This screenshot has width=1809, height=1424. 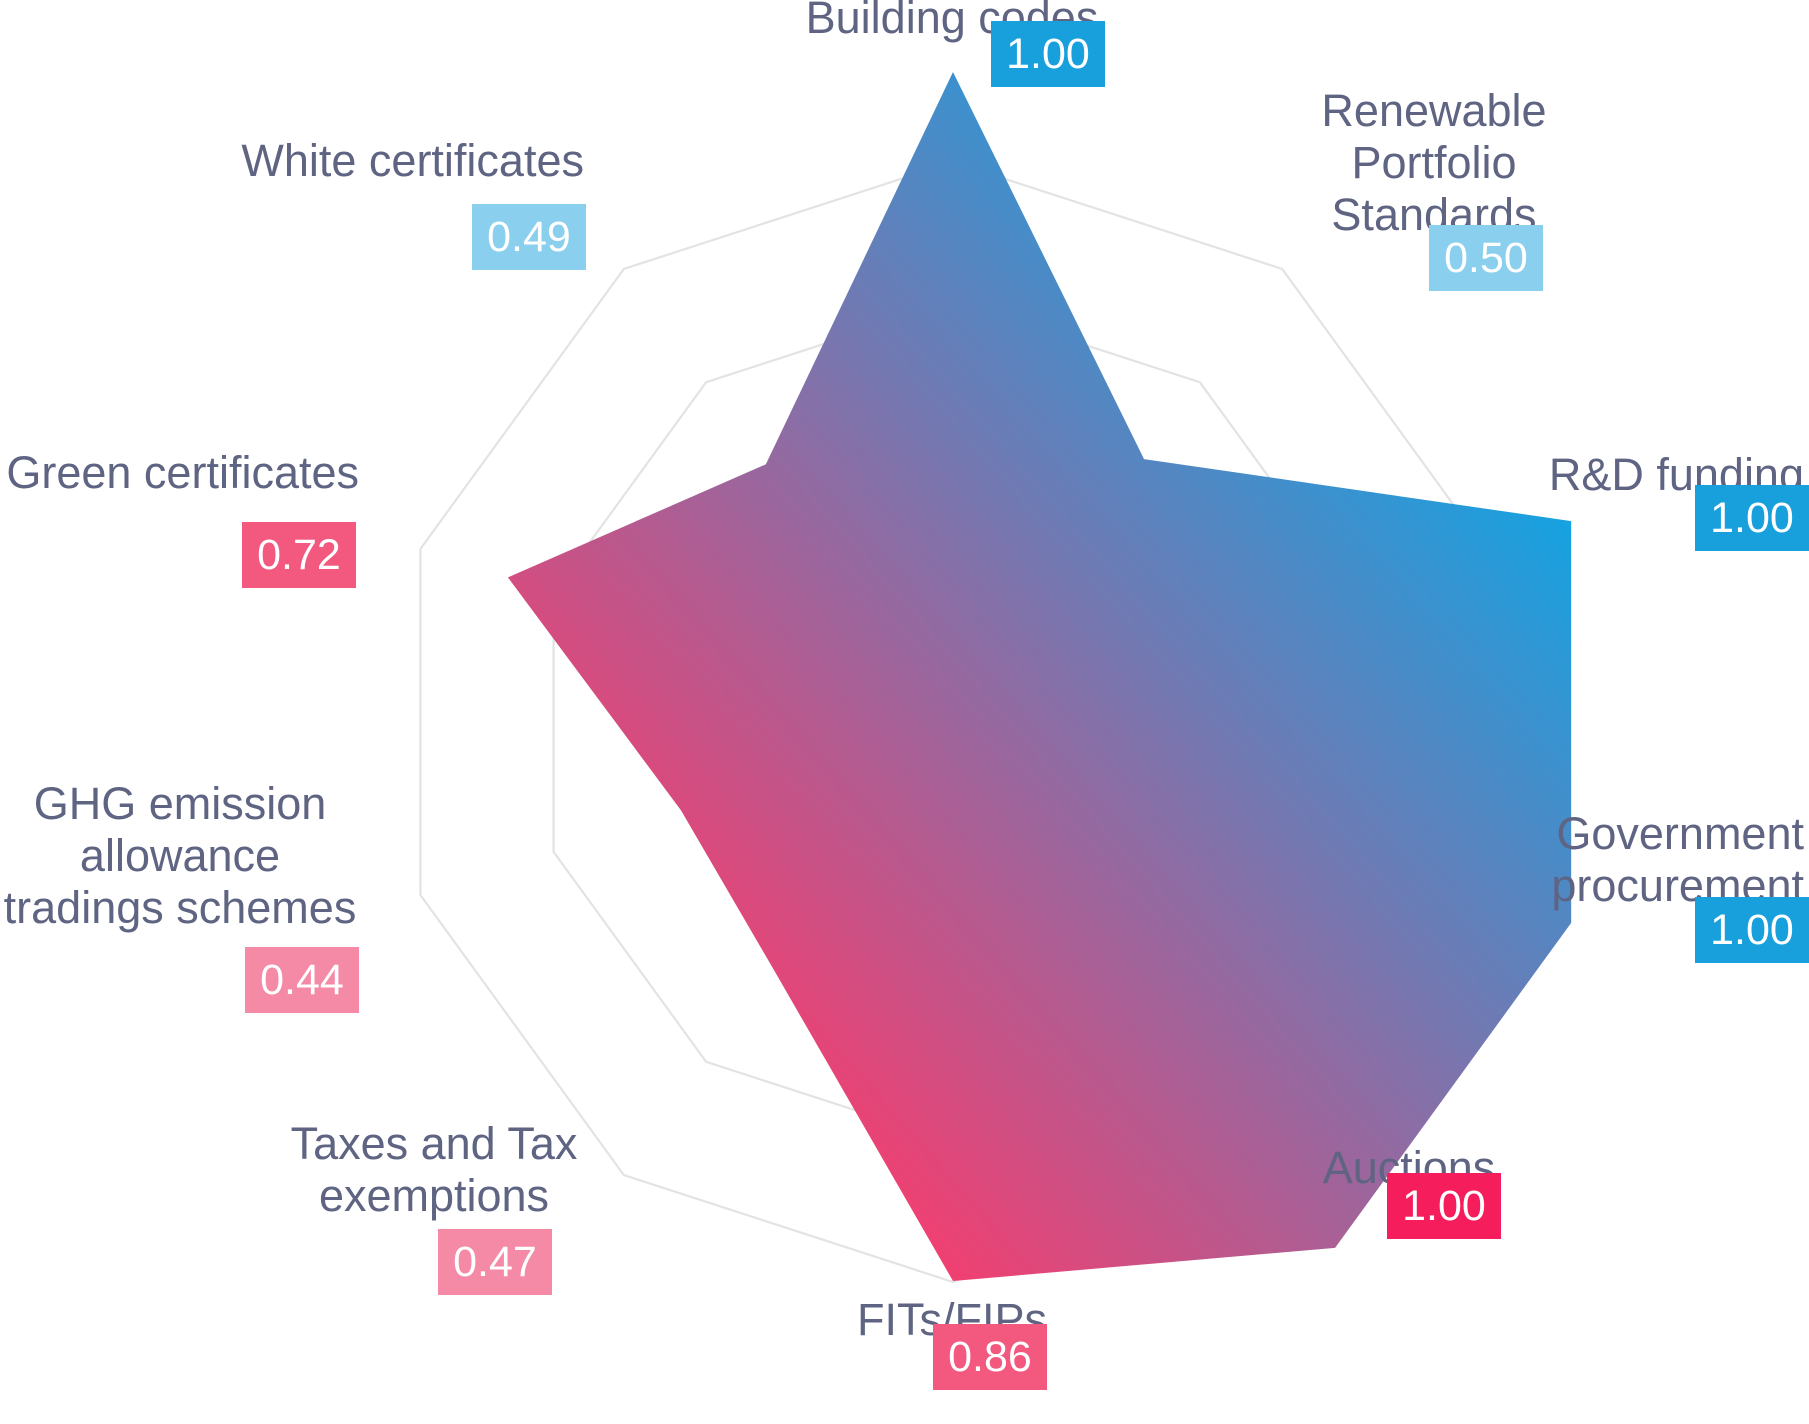 I want to click on value-badge-7: 0.47, so click(x=495, y=1262).